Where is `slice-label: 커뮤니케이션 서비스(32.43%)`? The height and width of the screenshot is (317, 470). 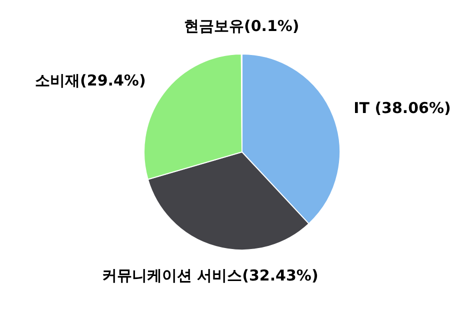 slice-label: 커뮤니케이션 서비스(32.43%) is located at coordinates (210, 275).